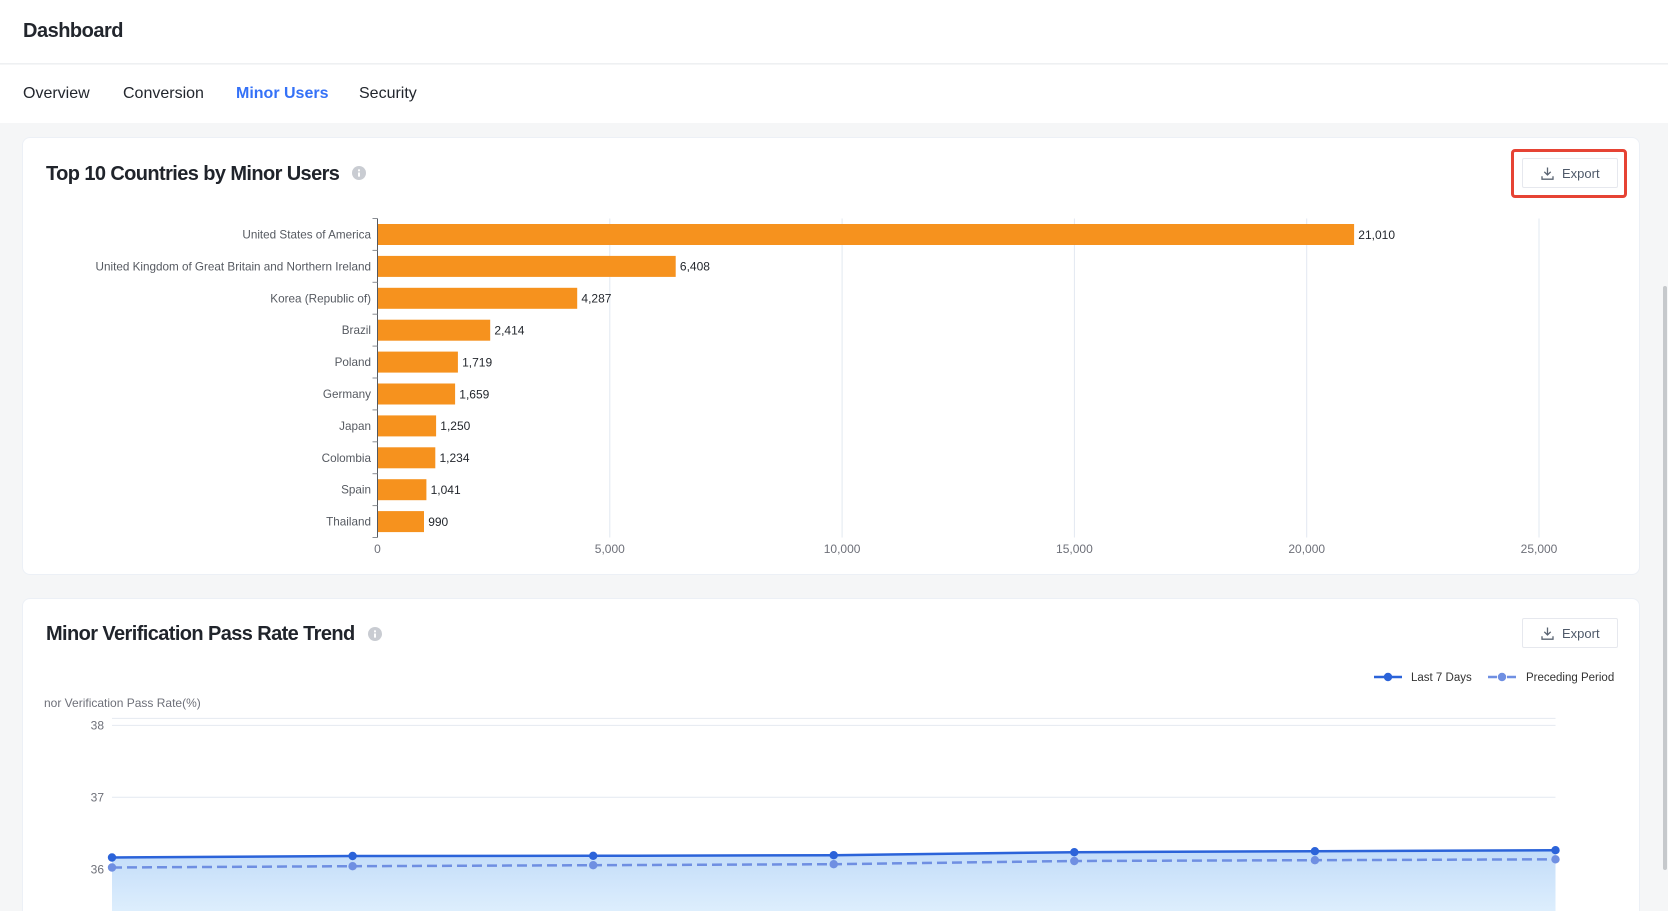 The height and width of the screenshot is (911, 1668). What do you see at coordinates (347, 394) in the screenshot?
I see `svg-text: Germany` at bounding box center [347, 394].